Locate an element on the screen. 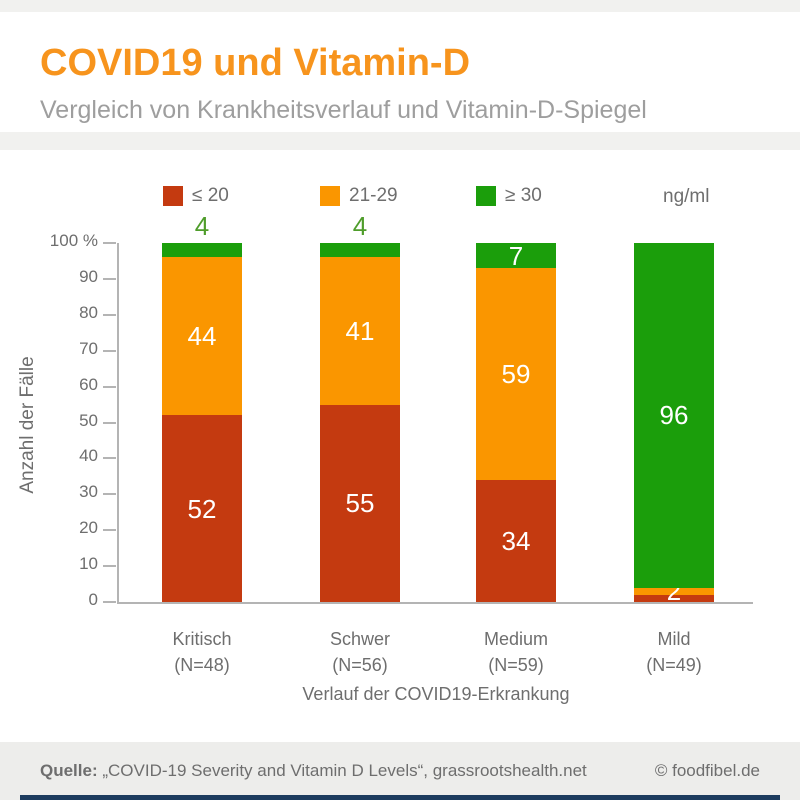 This screenshot has width=800, height=800. bar-segment-schwer-s2 is located at coordinates (360, 250).